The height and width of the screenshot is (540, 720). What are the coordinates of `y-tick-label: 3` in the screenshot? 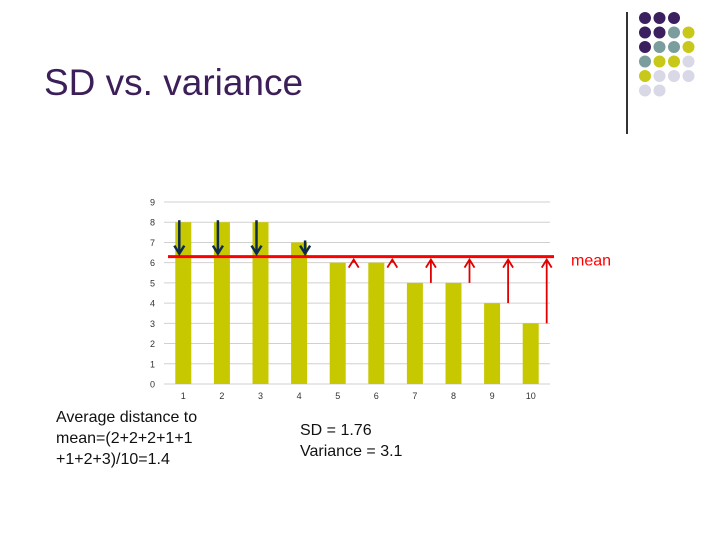 It's located at (152, 324).